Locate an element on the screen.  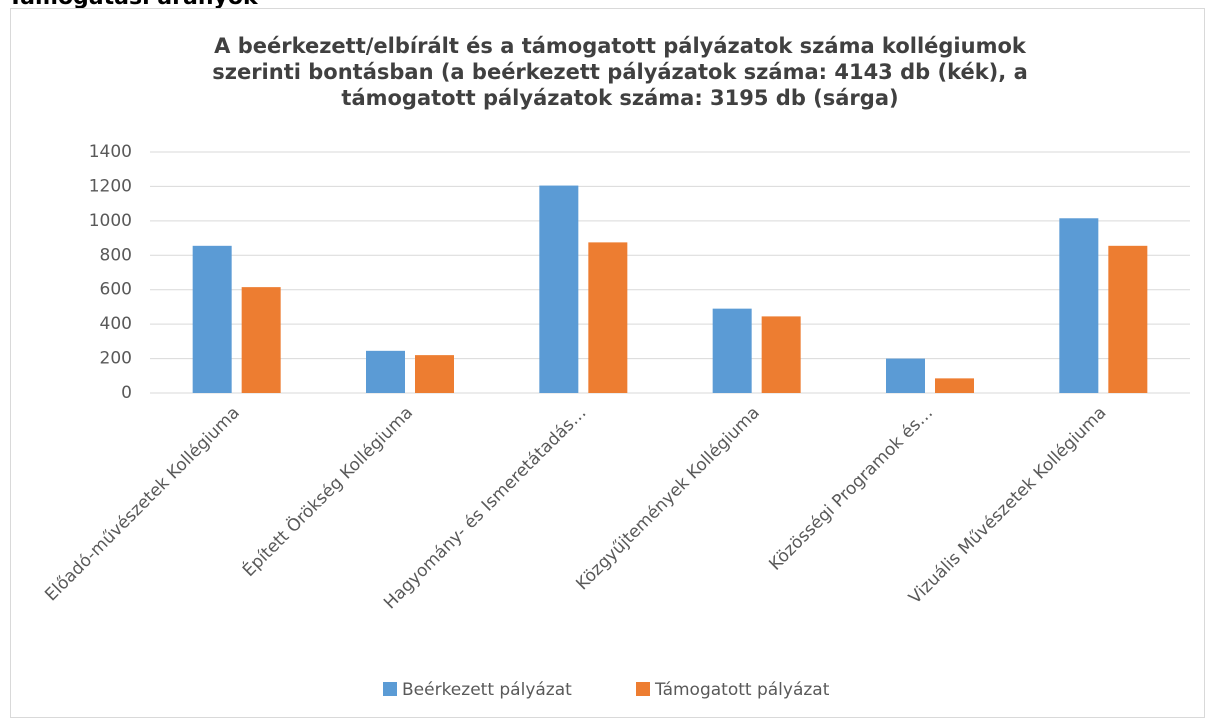
y-tick-label: 400 is located at coordinates (116, 324).